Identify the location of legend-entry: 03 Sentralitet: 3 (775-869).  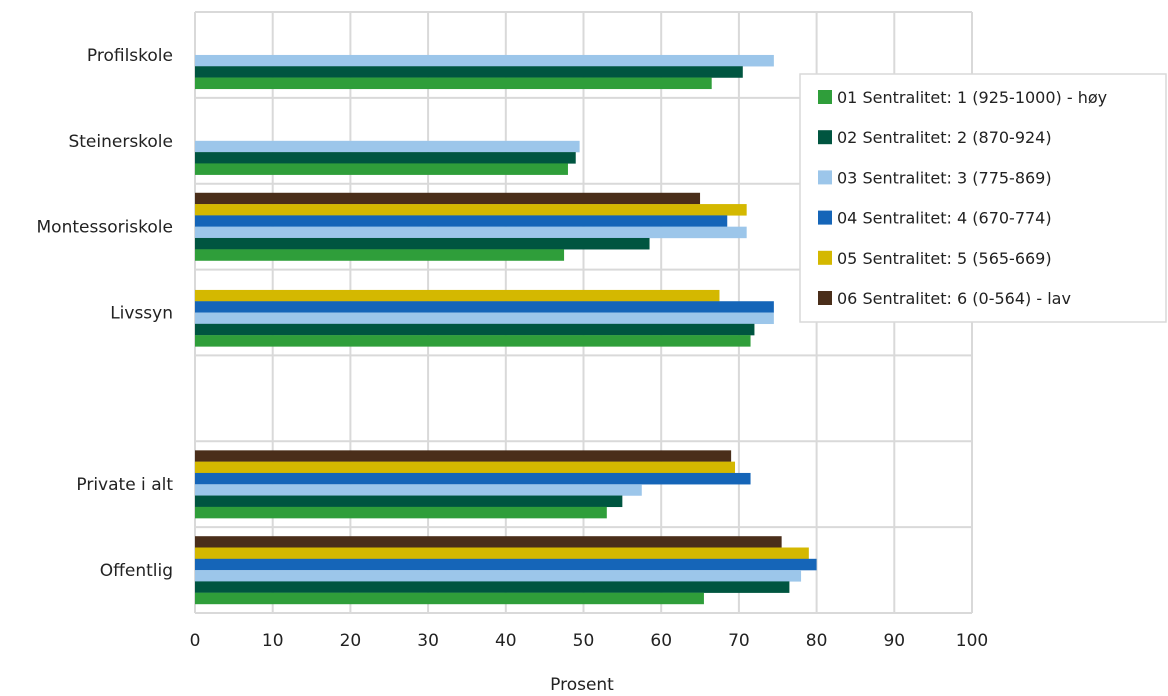
(944, 177).